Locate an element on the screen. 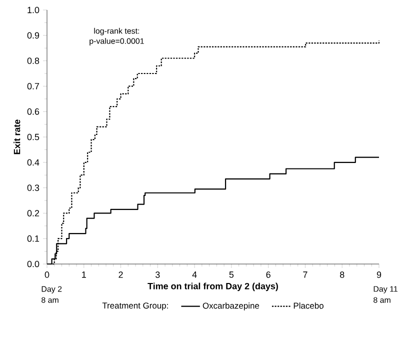 This screenshot has width=400, height=338. legend-label: Oxcarbazepine is located at coordinates (231, 306).